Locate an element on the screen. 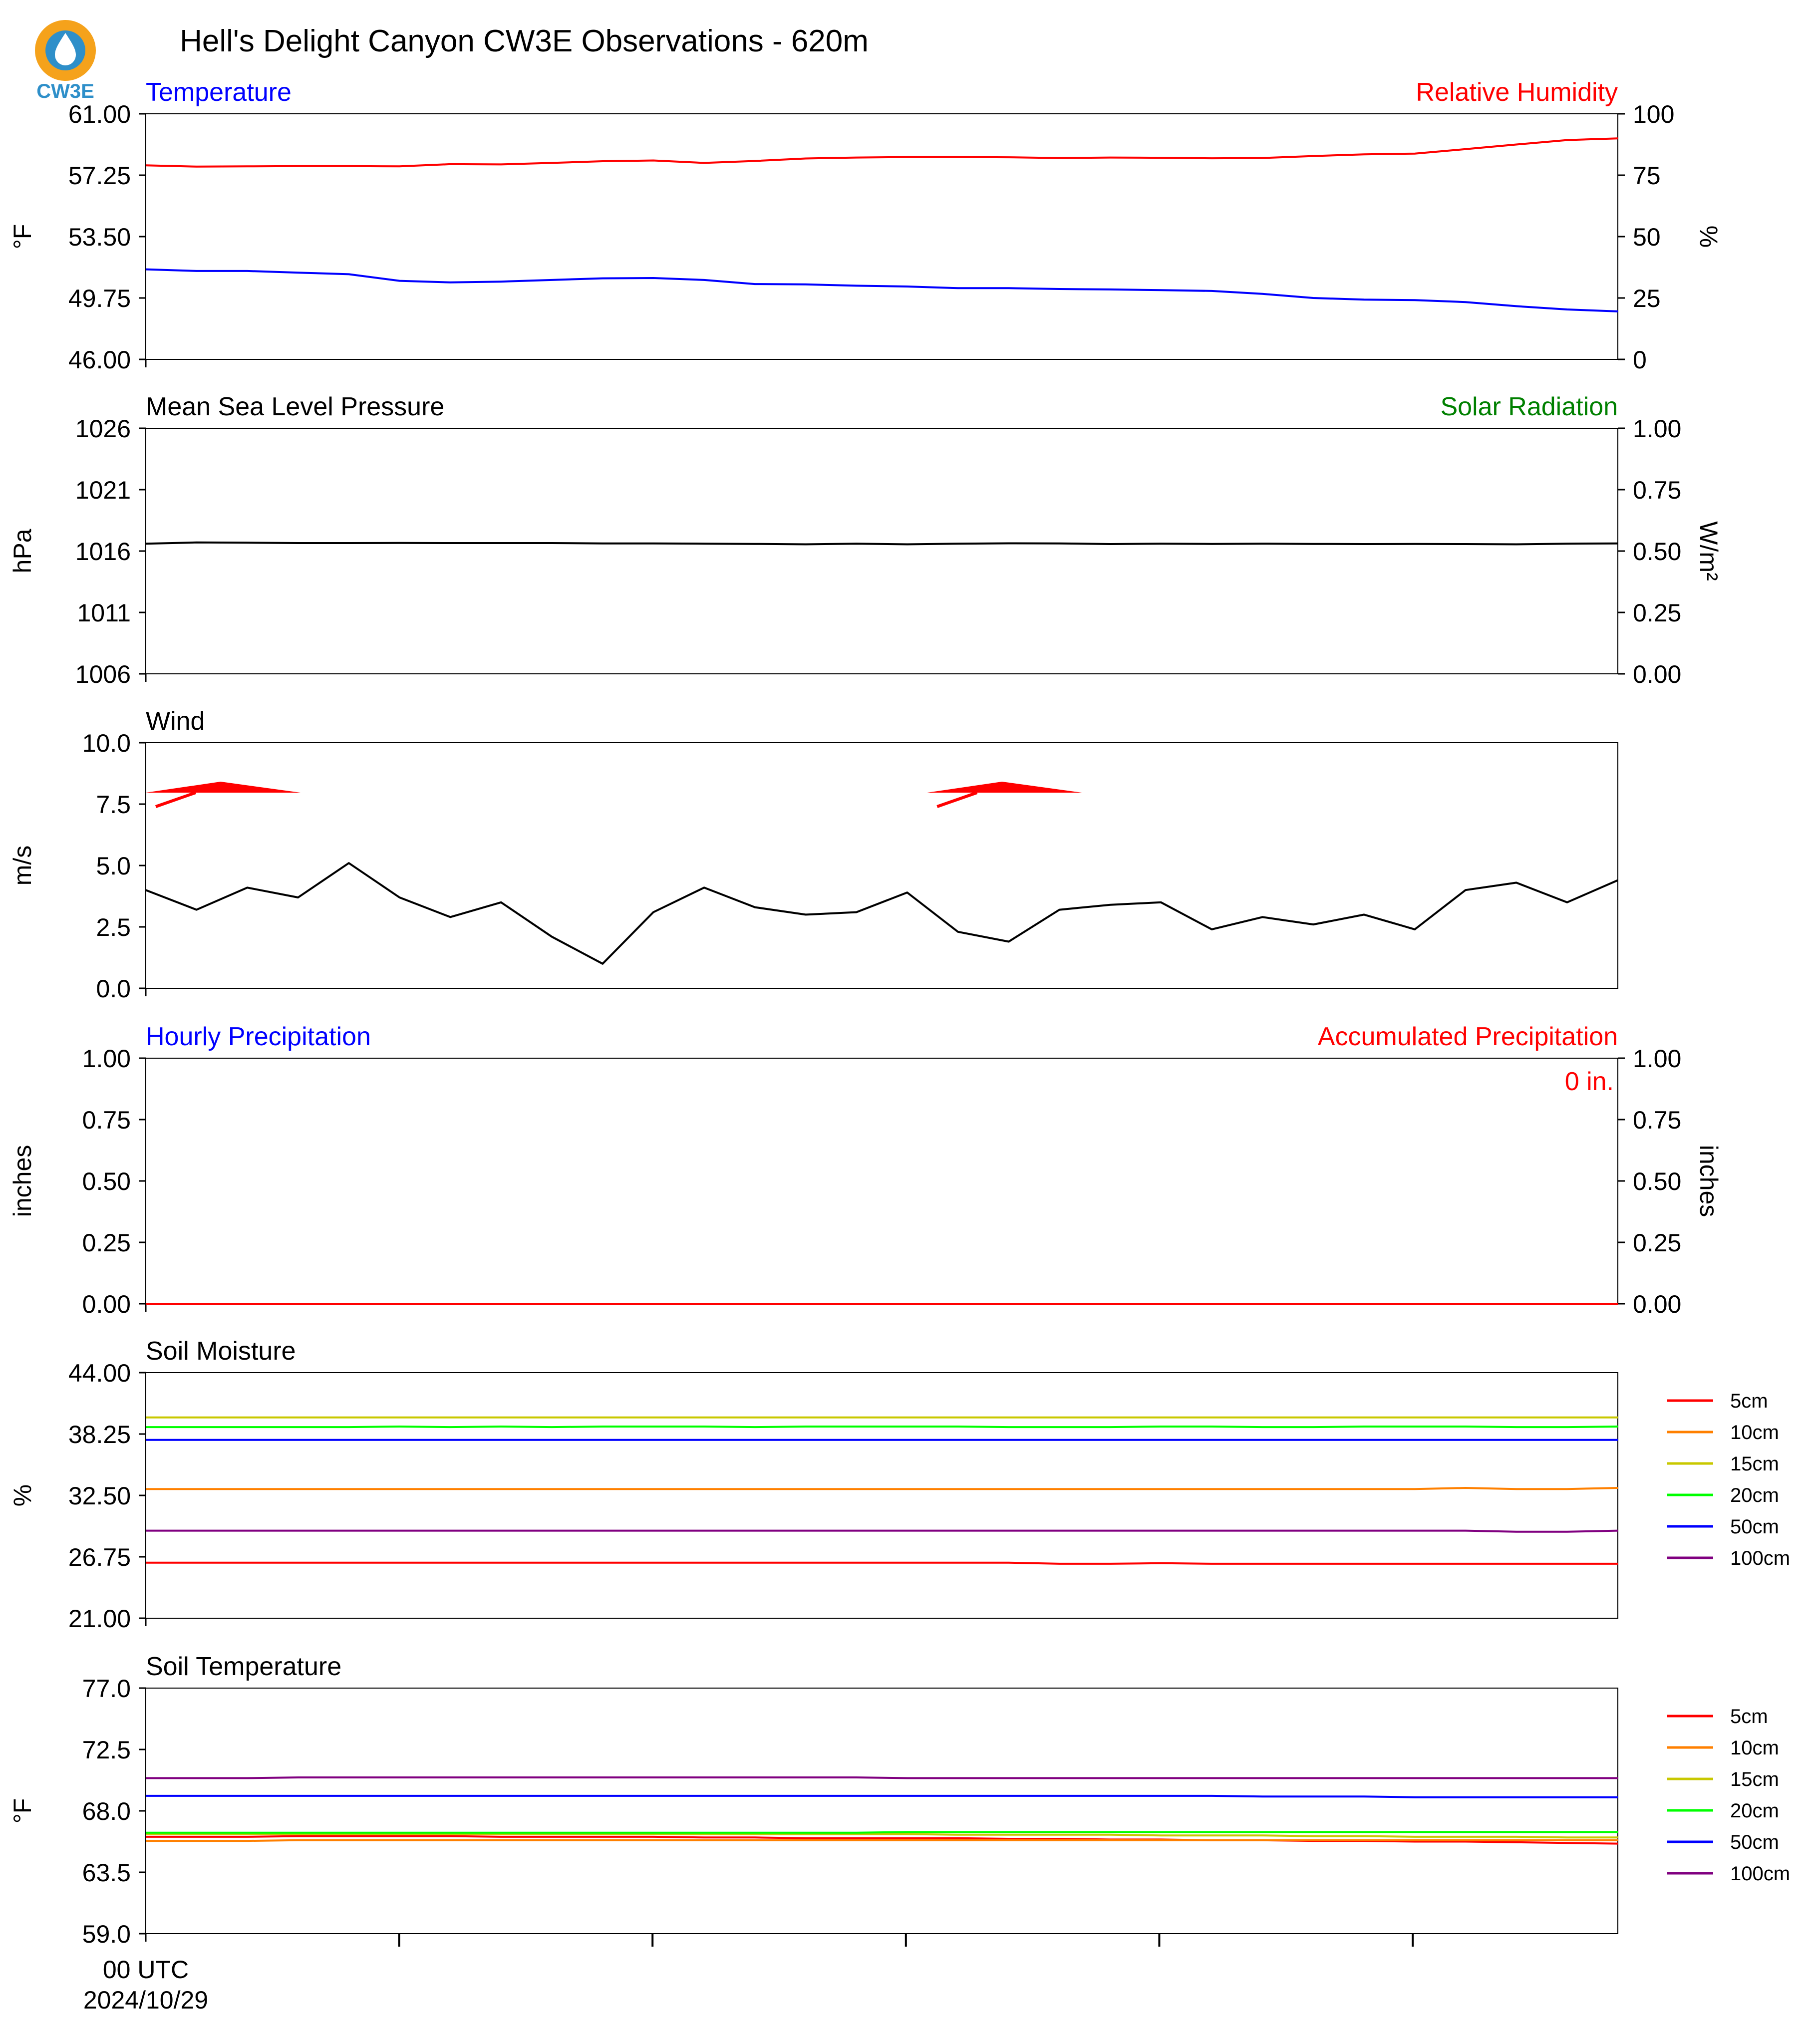 The width and height of the screenshot is (1820, 2028). x-date-label: 2024/10/29 is located at coordinates (145, 2000).